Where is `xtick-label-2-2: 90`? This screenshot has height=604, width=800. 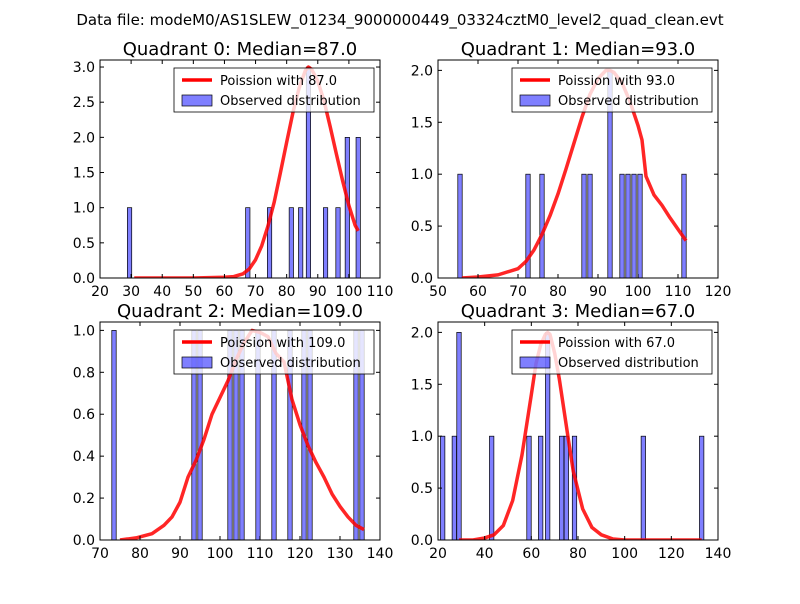 xtick-label-2-2: 90 is located at coordinates (180, 554).